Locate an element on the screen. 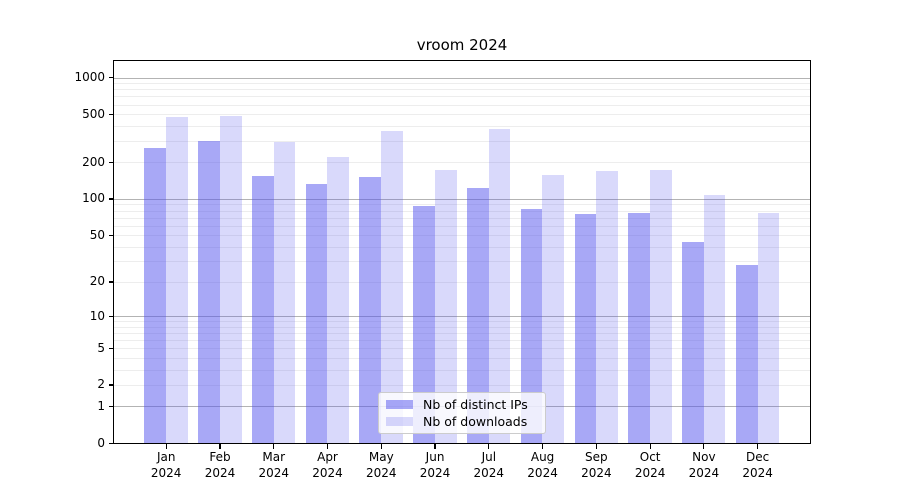 The width and height of the screenshot is (900, 500). bar-distinct-ips-feb is located at coordinates (209, 292).